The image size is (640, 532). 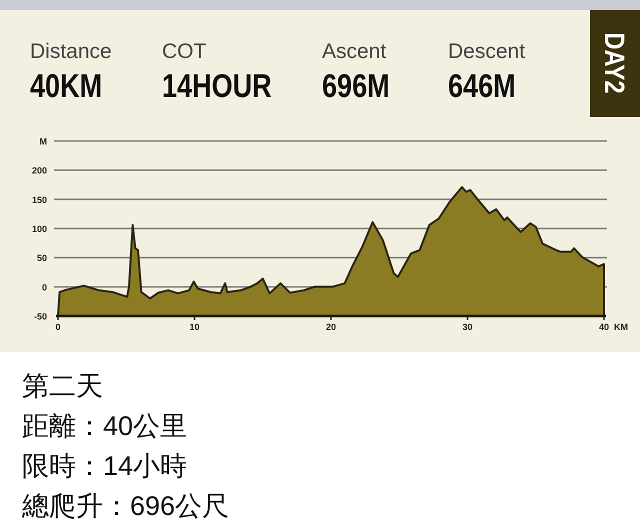 I want to click on text: 696M, so click(x=356, y=86).